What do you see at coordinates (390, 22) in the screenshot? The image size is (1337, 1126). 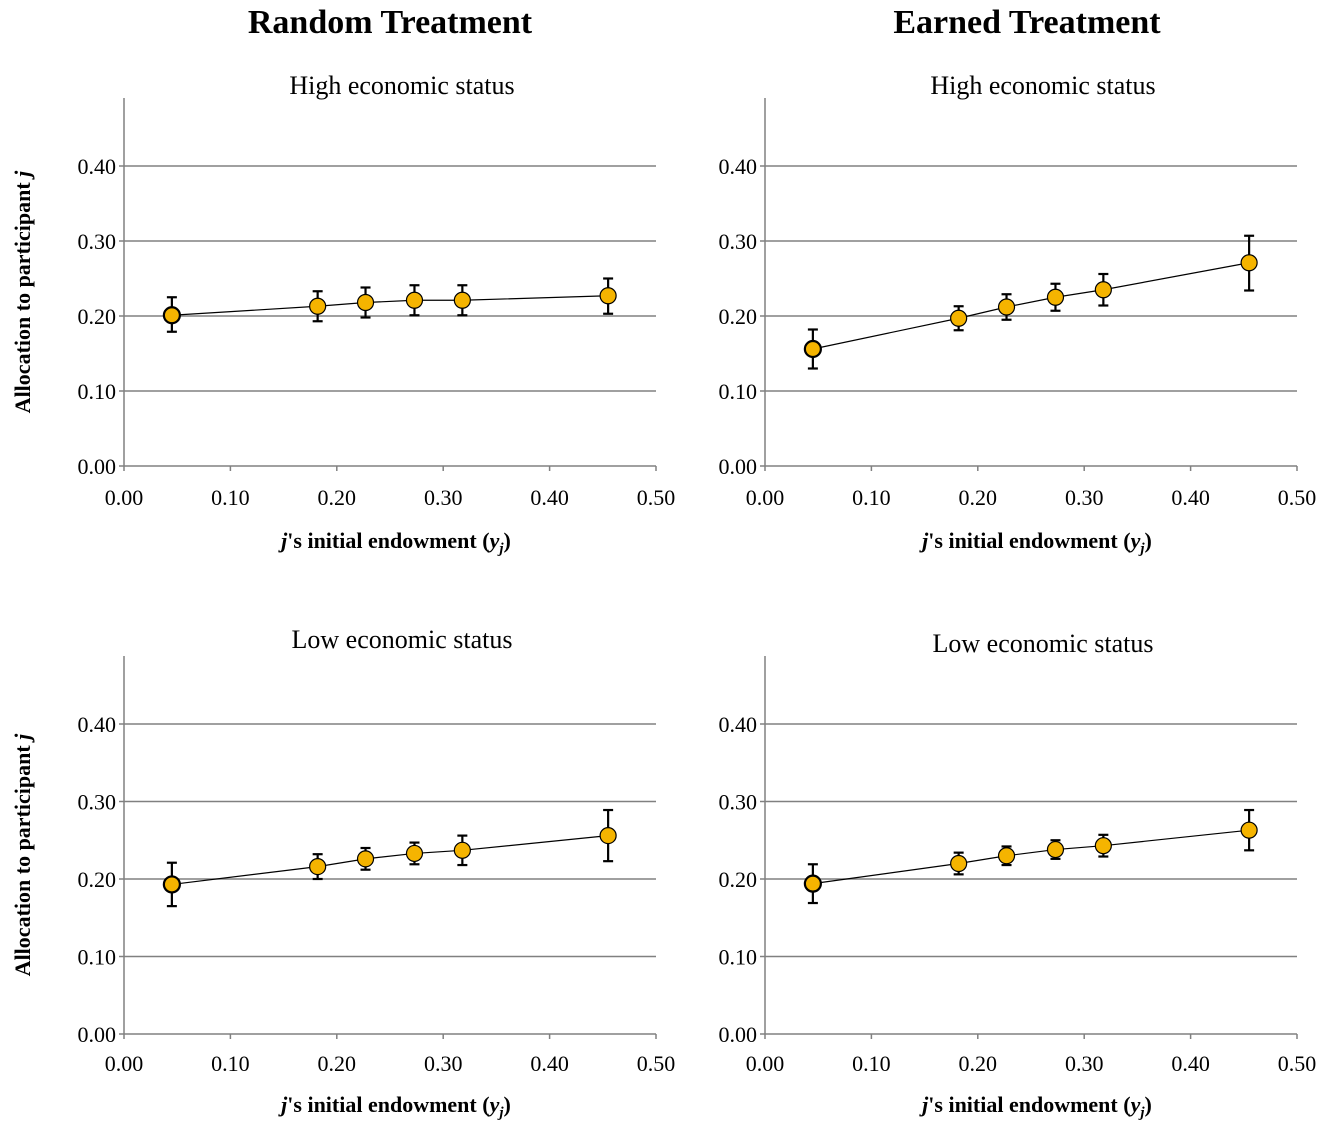 I see `random-treatment-title: Random Treatment` at bounding box center [390, 22].